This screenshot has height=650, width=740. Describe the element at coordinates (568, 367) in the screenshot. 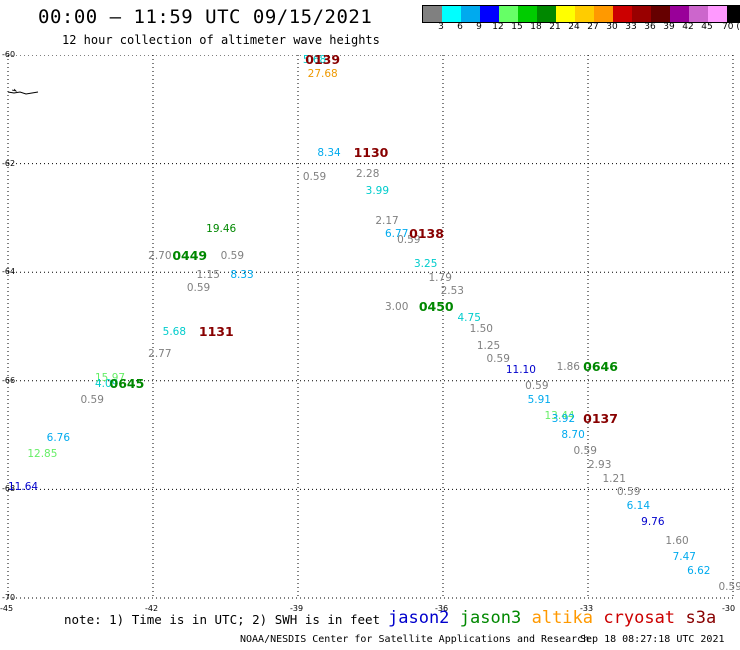

I see `wave-height-value: 1.86` at that location.